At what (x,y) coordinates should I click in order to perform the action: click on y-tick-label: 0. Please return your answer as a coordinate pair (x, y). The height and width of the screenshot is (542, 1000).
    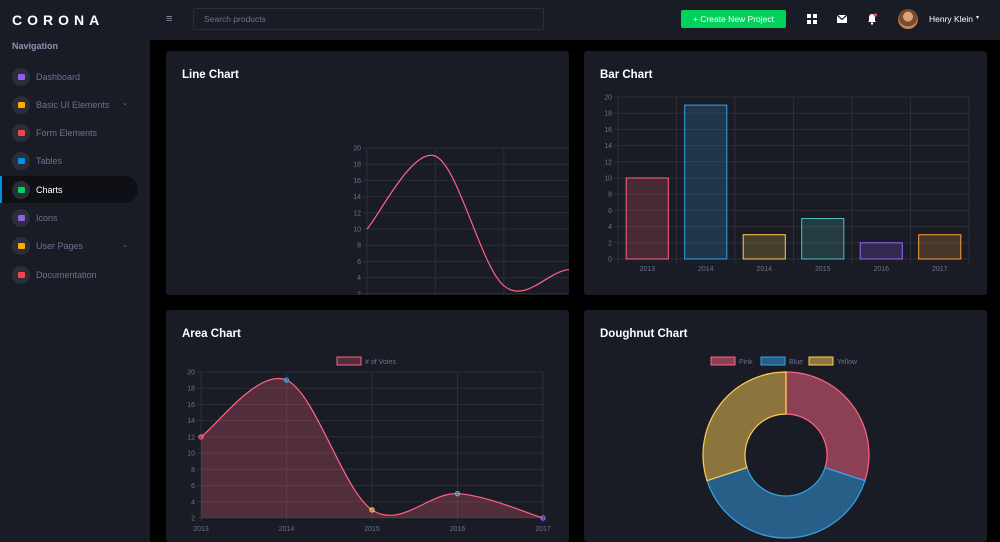
    Looking at the image, I should click on (610, 260).